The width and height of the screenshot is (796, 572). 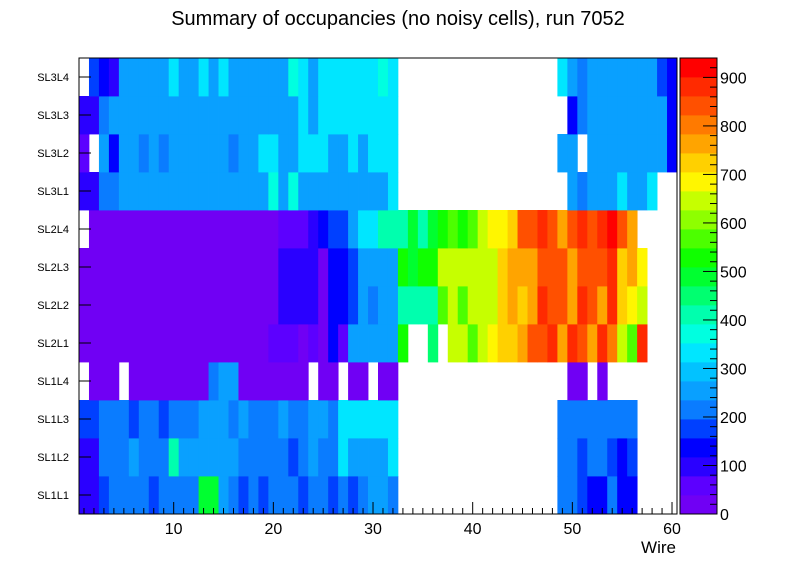 I want to click on x-tick-label: 10, so click(x=174, y=529).